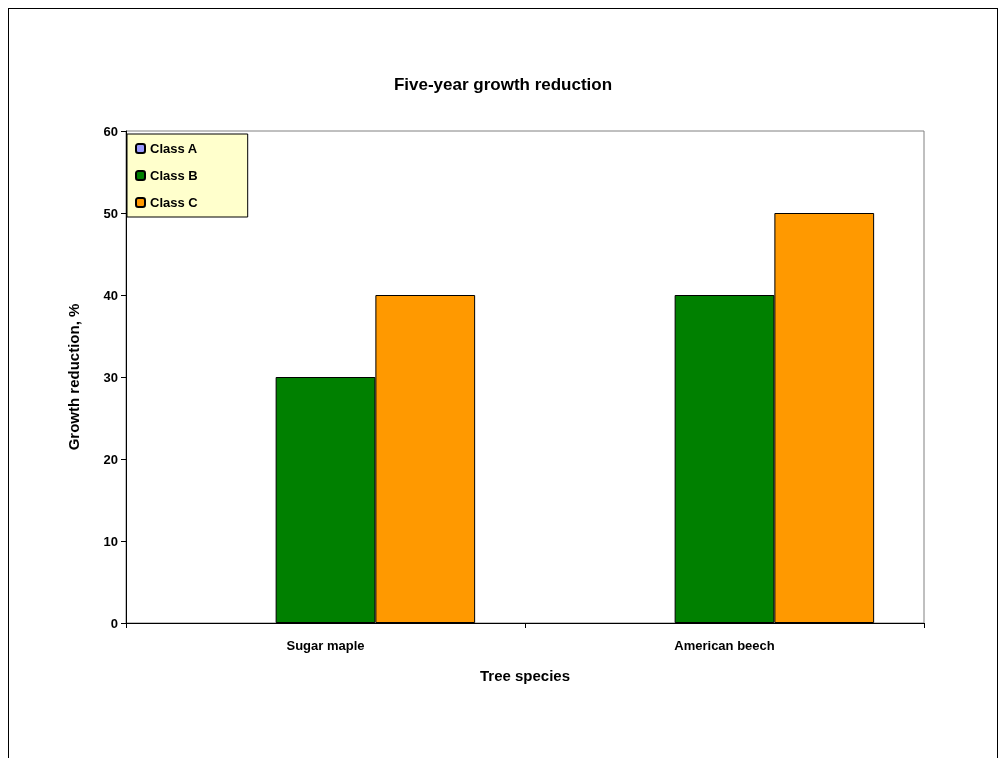  Describe the element at coordinates (110, 541) in the screenshot. I see `y-tick-label: 10` at that location.